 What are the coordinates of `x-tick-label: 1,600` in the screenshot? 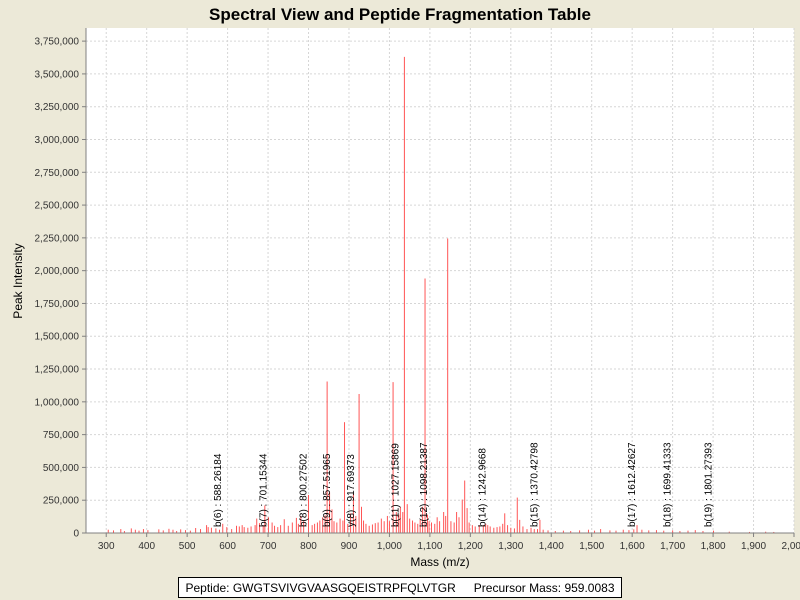 It's located at (632, 546).